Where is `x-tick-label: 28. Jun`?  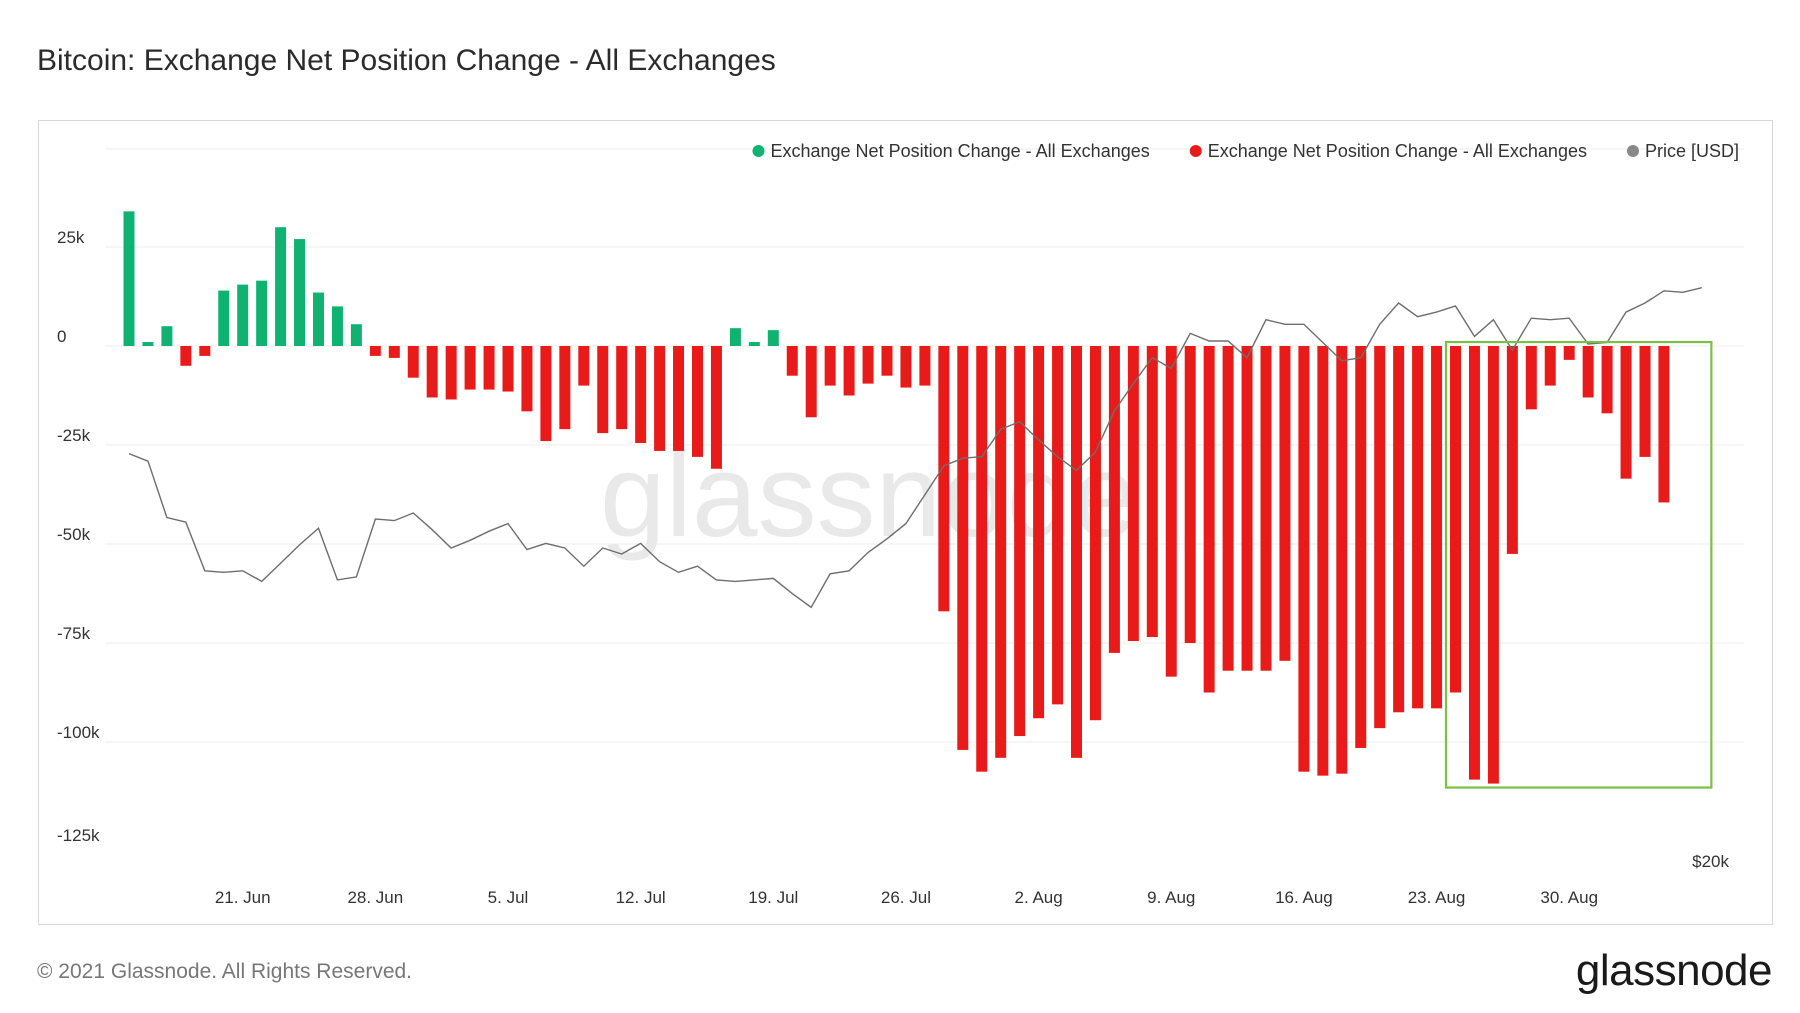
x-tick-label: 28. Jun is located at coordinates (375, 897).